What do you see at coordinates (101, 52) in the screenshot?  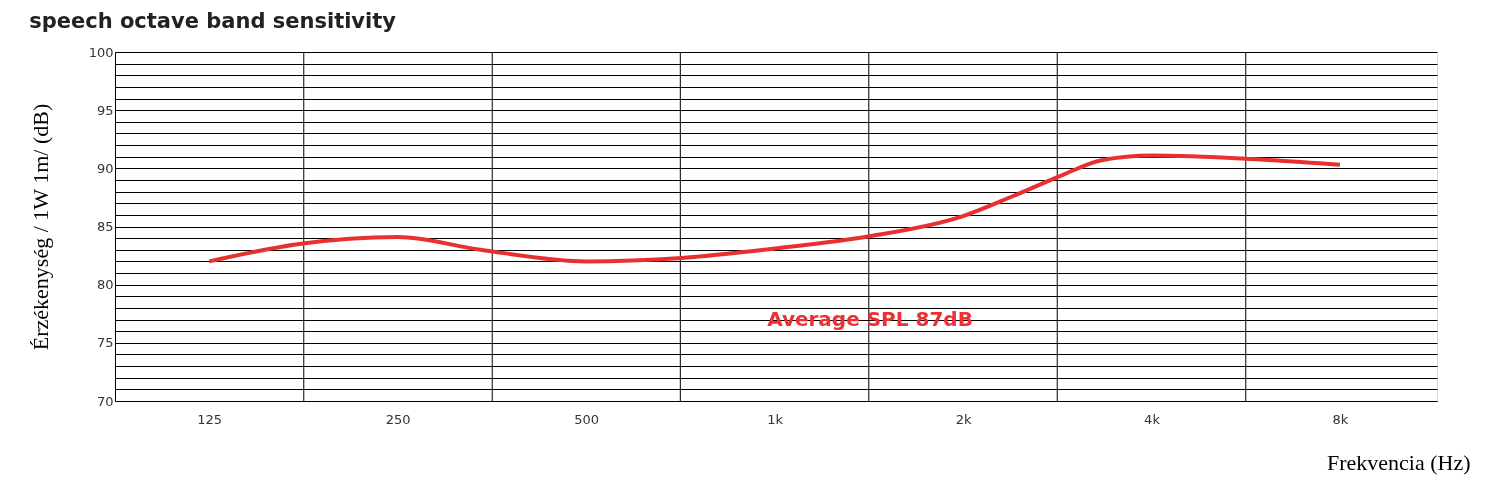 I see `y-tick-label: 100` at bounding box center [101, 52].